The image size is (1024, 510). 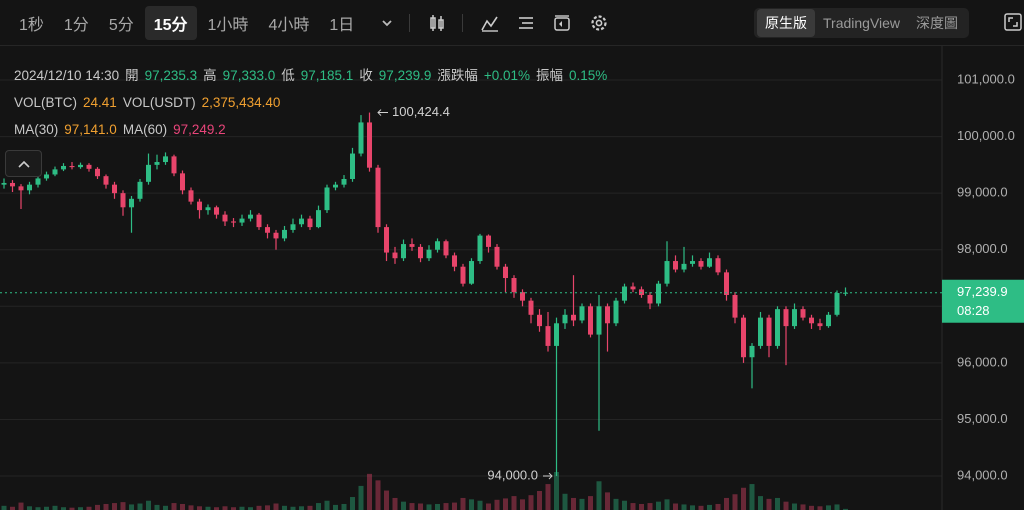 I want to click on separator, so click(x=463, y=22).